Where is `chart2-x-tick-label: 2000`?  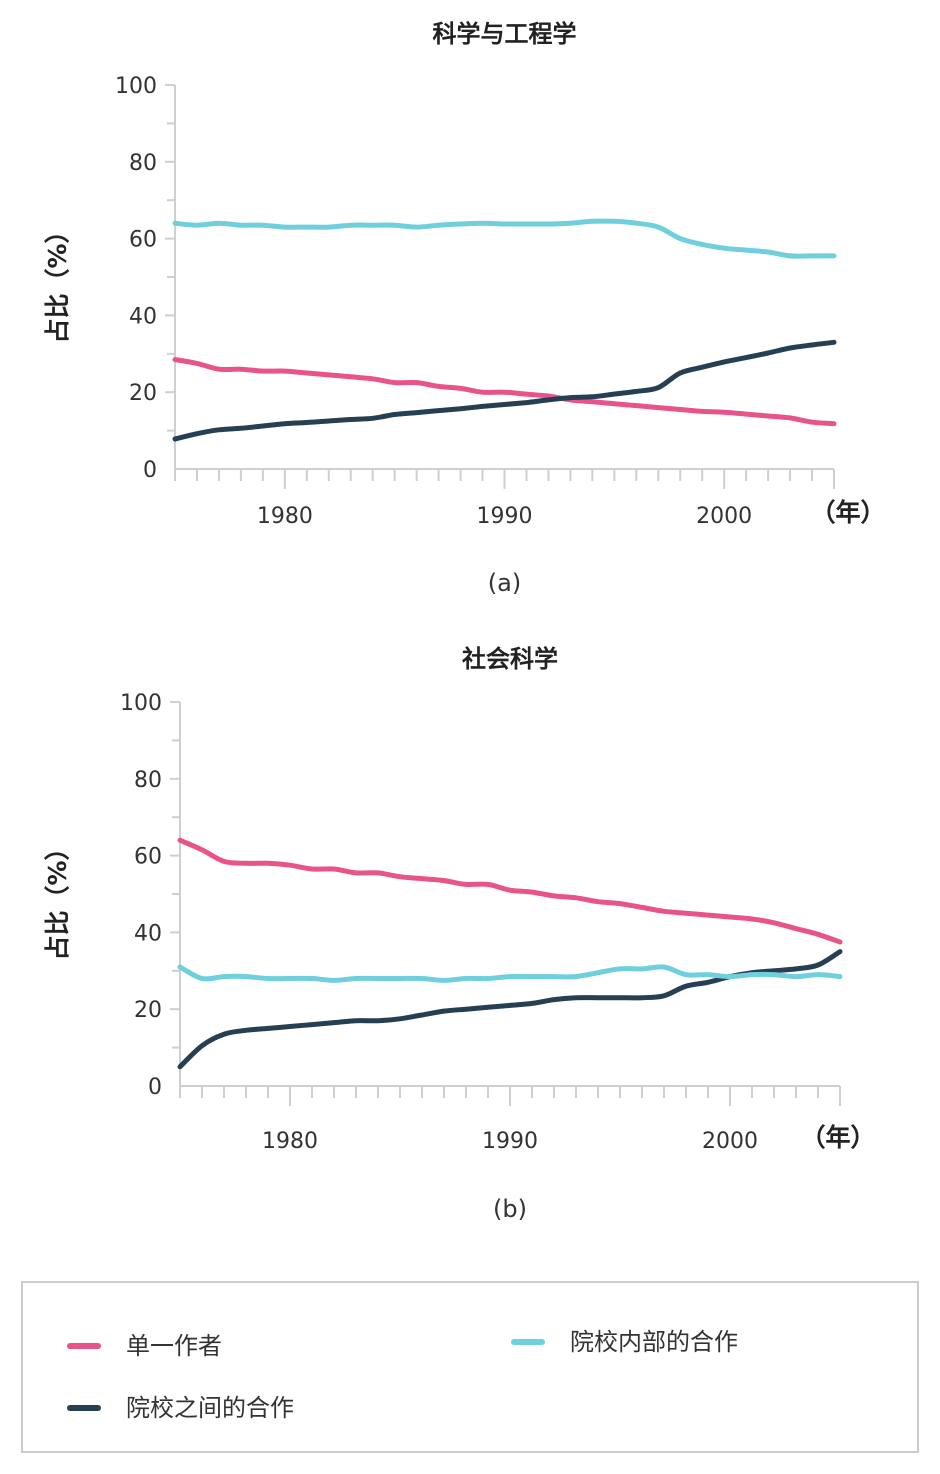 chart2-x-tick-label: 2000 is located at coordinates (730, 1141).